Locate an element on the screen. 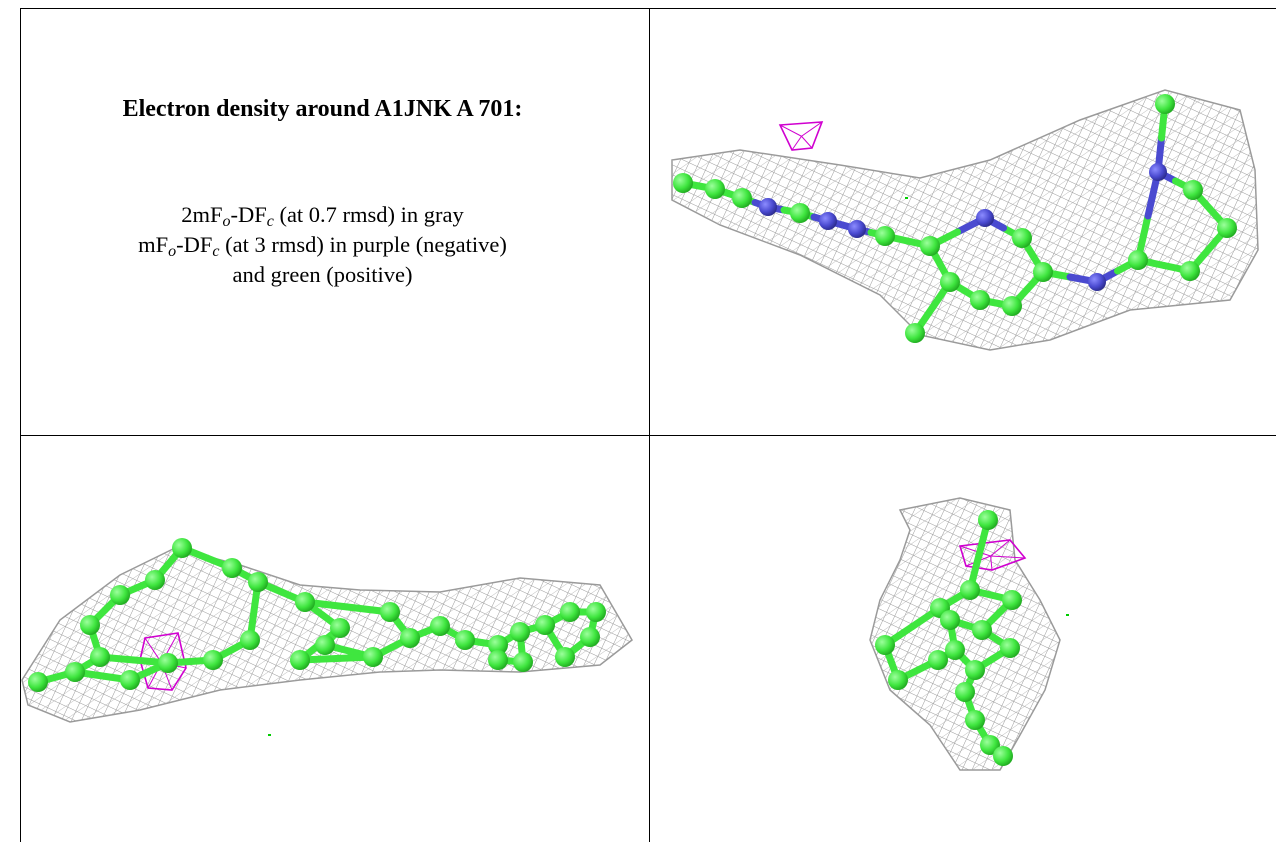 This screenshot has width=1276, height=842. divider-horizontal is located at coordinates (648, 435).